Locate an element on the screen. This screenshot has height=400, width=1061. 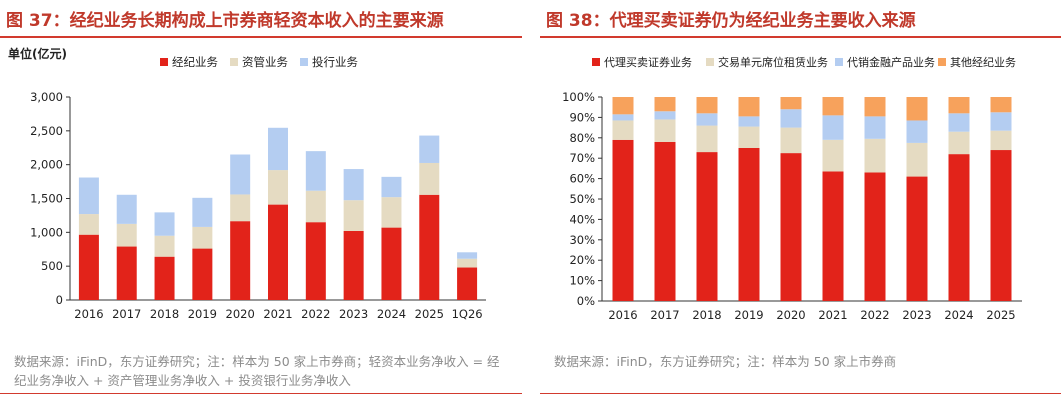
y-tick-label: 1,000 is located at coordinates (46, 232).